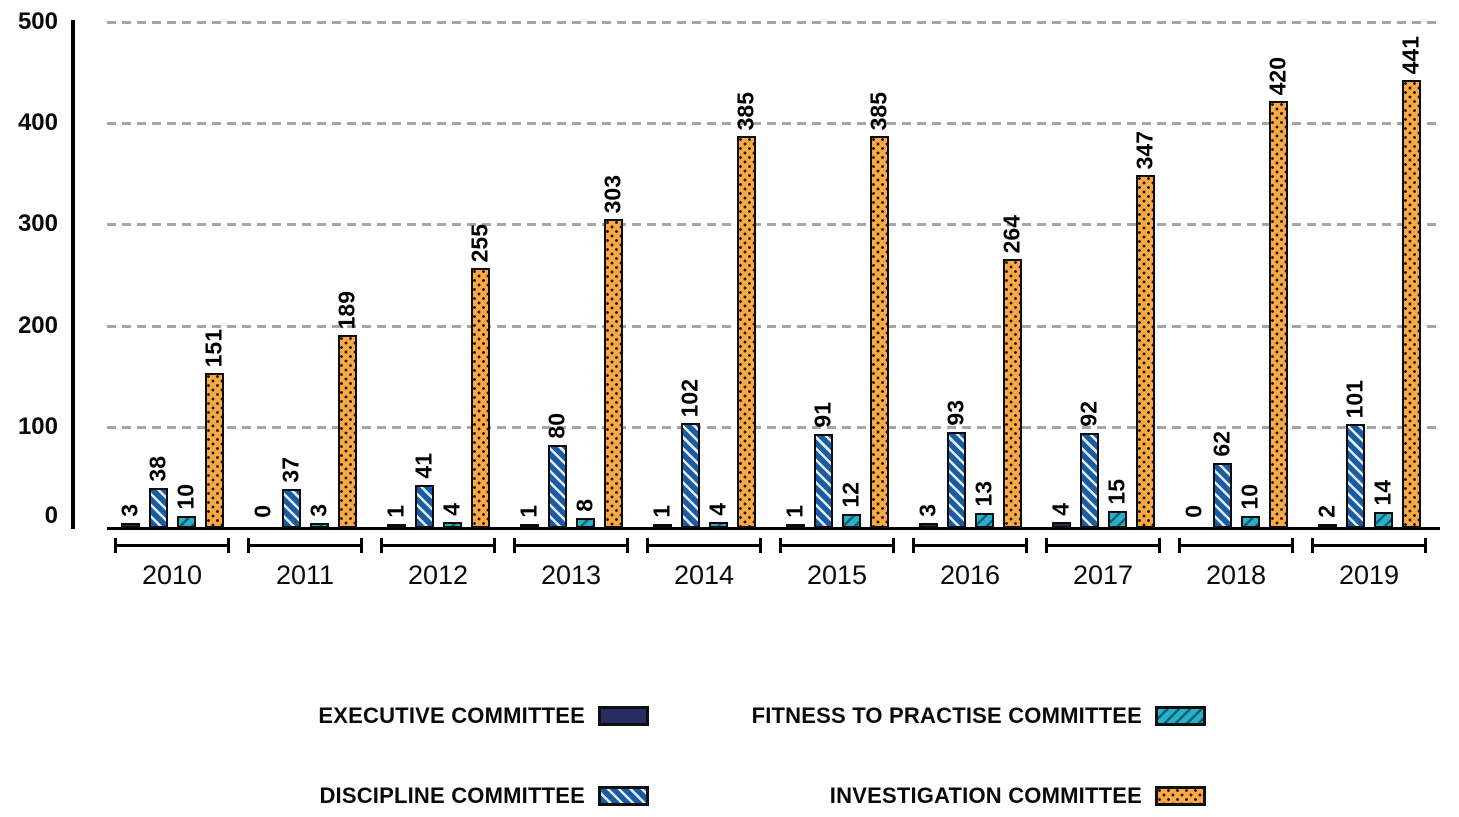  Describe the element at coordinates (479, 242) in the screenshot. I see `value-label: 255` at that location.